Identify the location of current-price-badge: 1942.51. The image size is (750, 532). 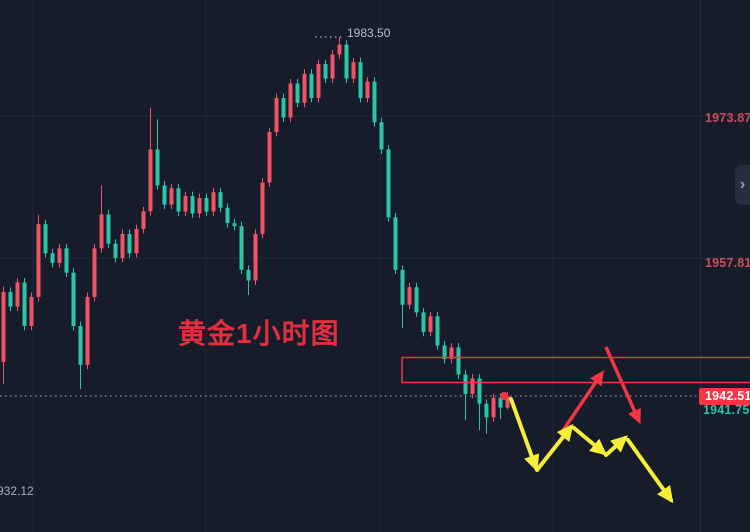
(724, 396).